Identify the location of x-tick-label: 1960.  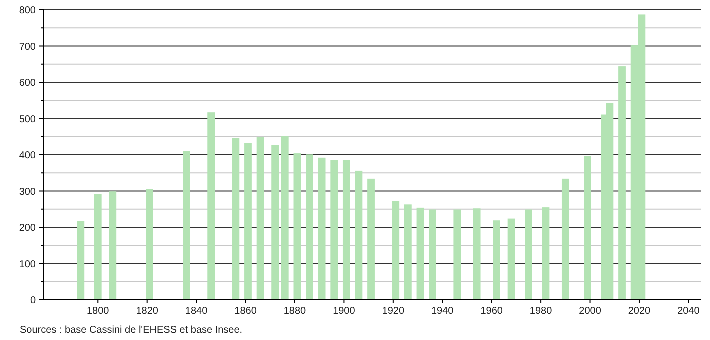
(492, 311).